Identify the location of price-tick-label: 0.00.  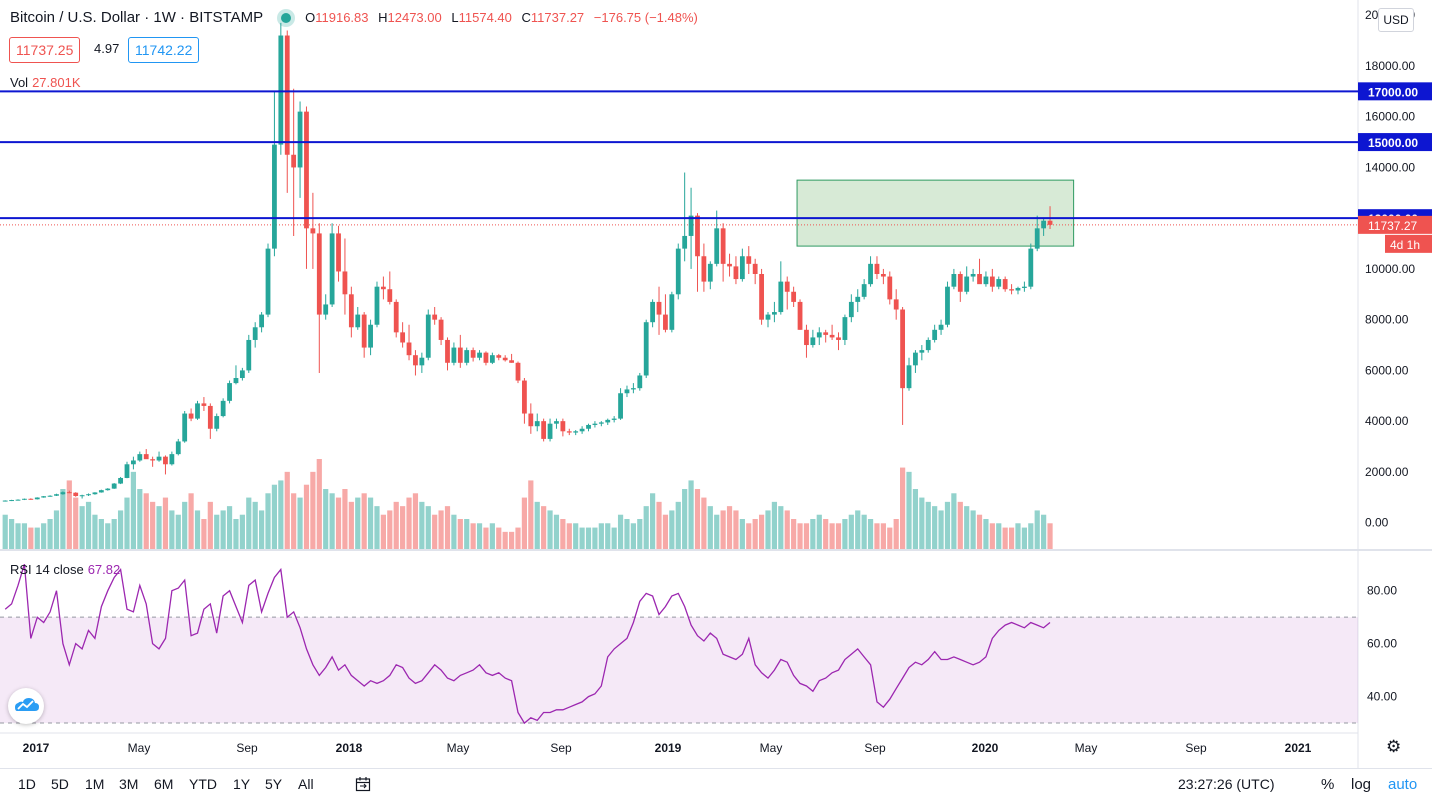
(1377, 523).